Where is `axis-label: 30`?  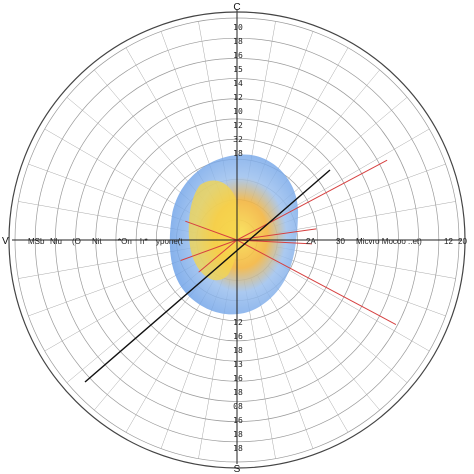
axis-label: 30 is located at coordinates (340, 241).